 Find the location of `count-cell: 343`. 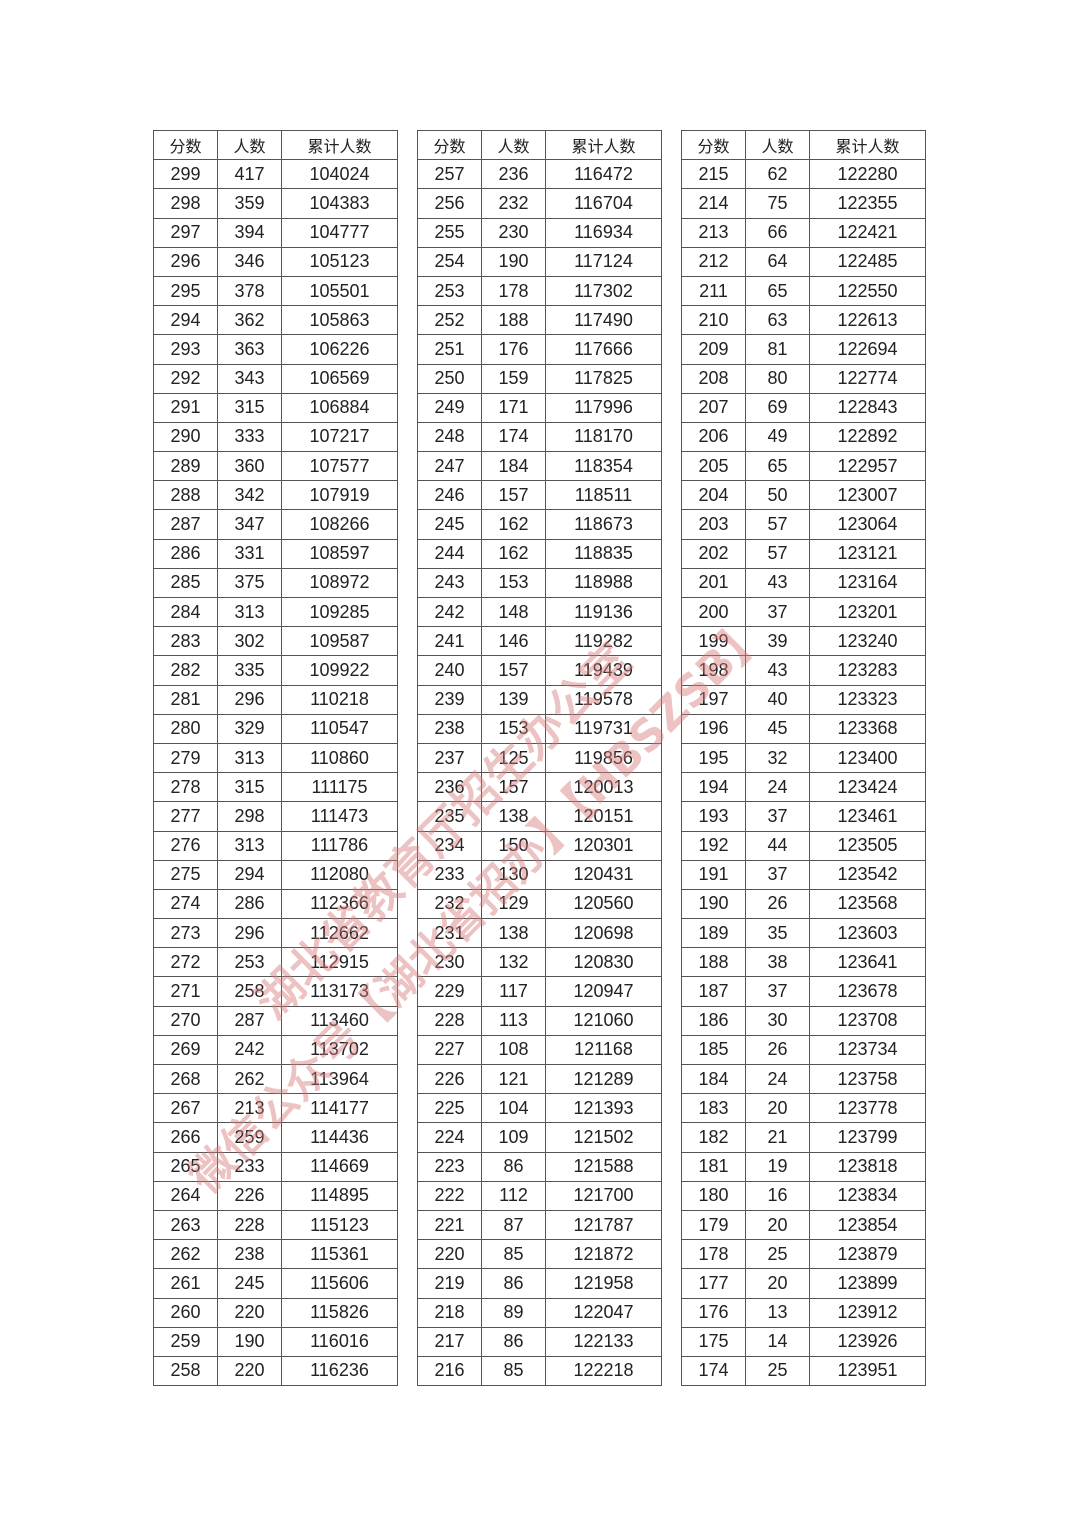

count-cell: 343 is located at coordinates (249, 378).